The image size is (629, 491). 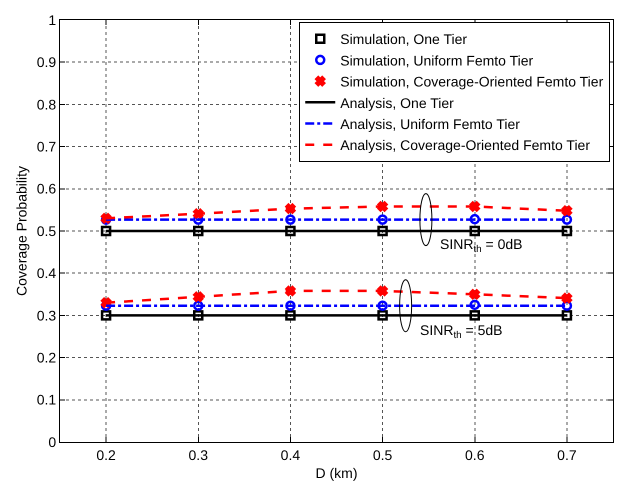 What do you see at coordinates (52, 442) in the screenshot?
I see `y-tick-label: 0` at bounding box center [52, 442].